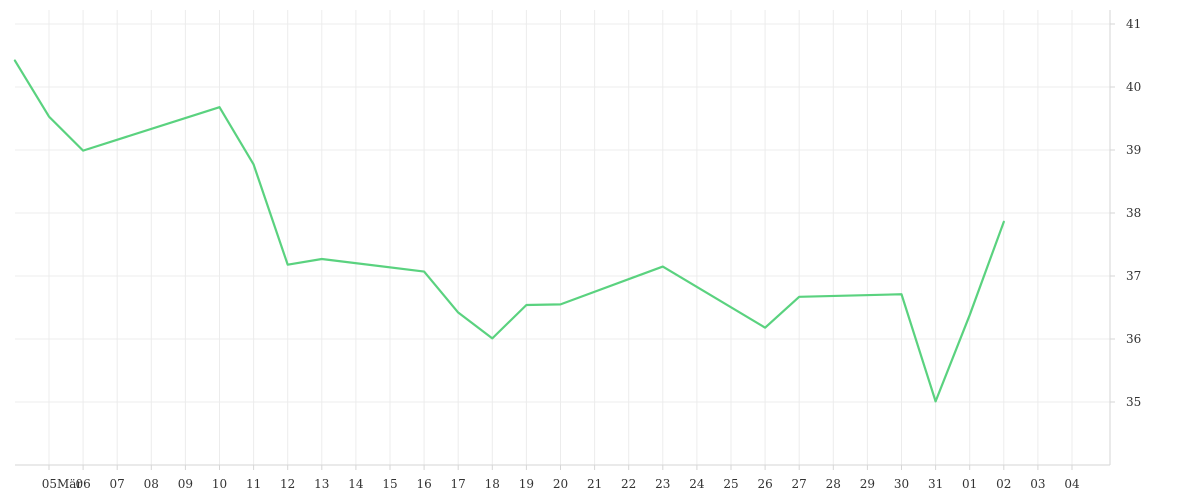  What do you see at coordinates (1037, 484) in the screenshot?
I see `x-tick-label: 03` at bounding box center [1037, 484].